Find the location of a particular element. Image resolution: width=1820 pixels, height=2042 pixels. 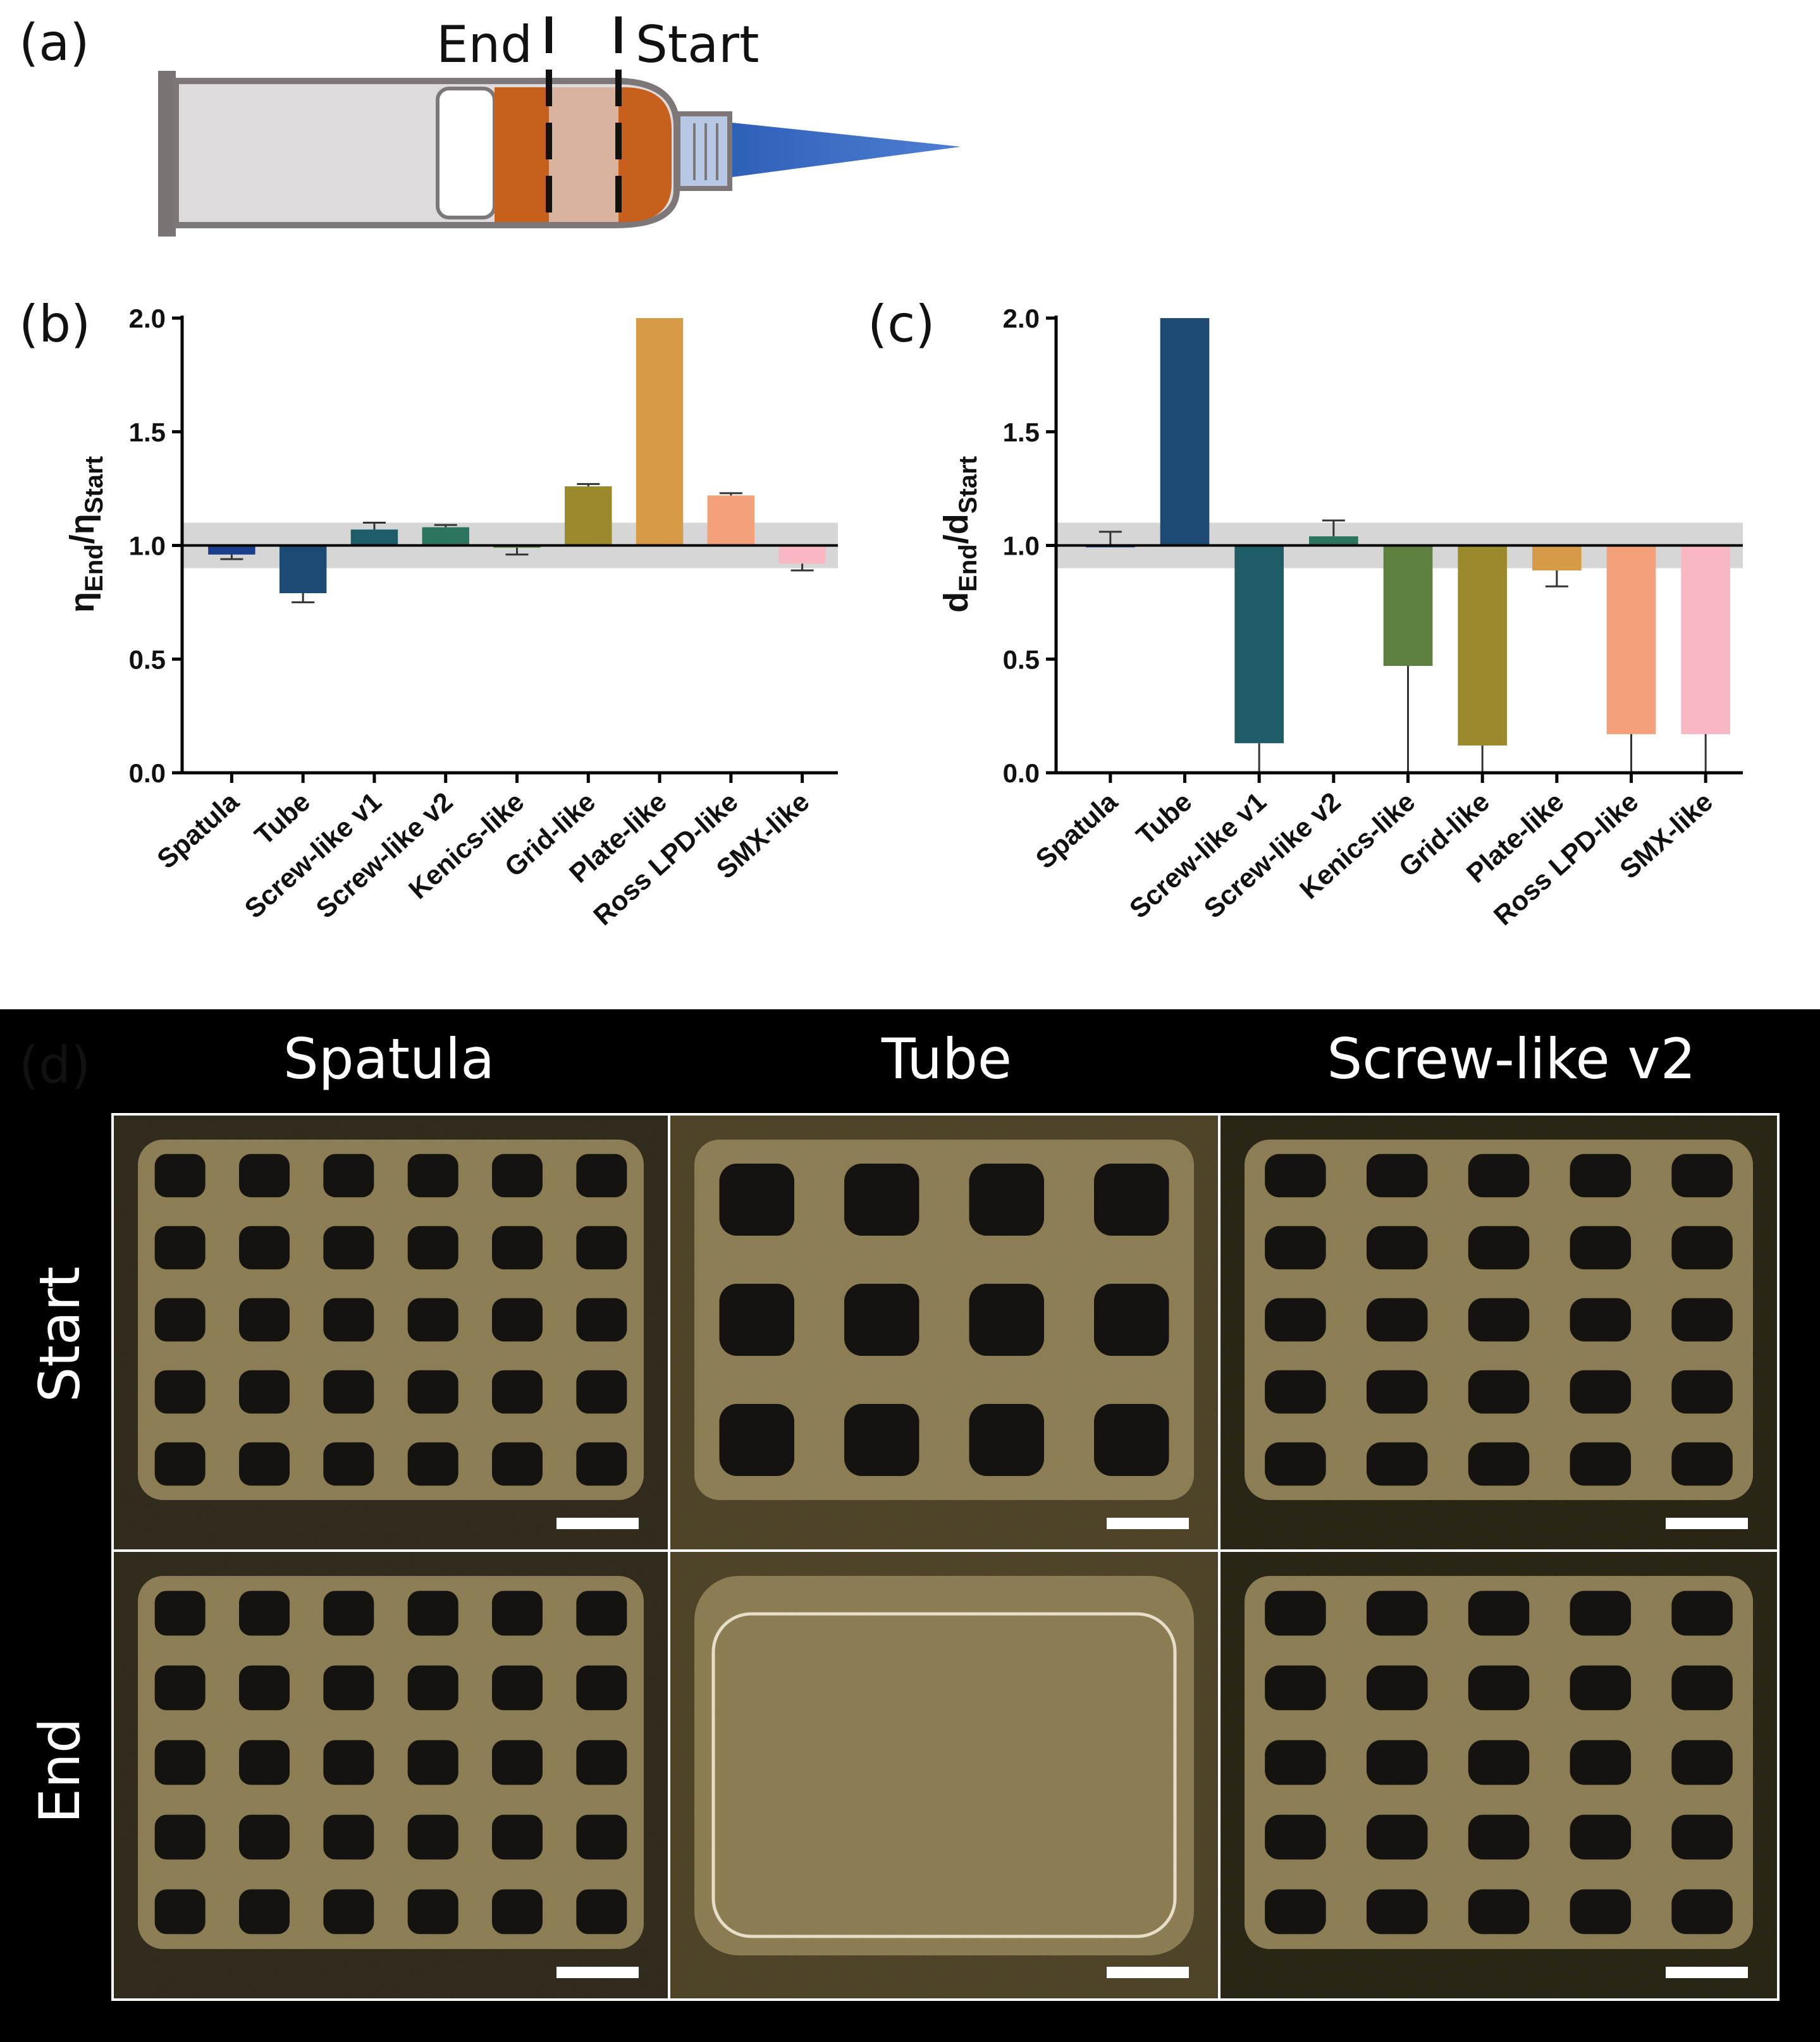

panel-label-b: (b) is located at coordinates (54, 324).